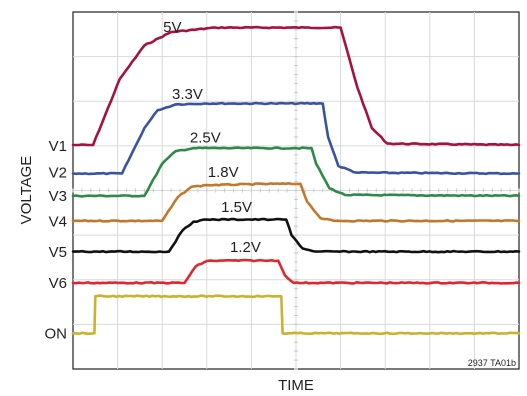  What do you see at coordinates (296, 315) in the screenshot?
I see `trace-on` at bounding box center [296, 315].